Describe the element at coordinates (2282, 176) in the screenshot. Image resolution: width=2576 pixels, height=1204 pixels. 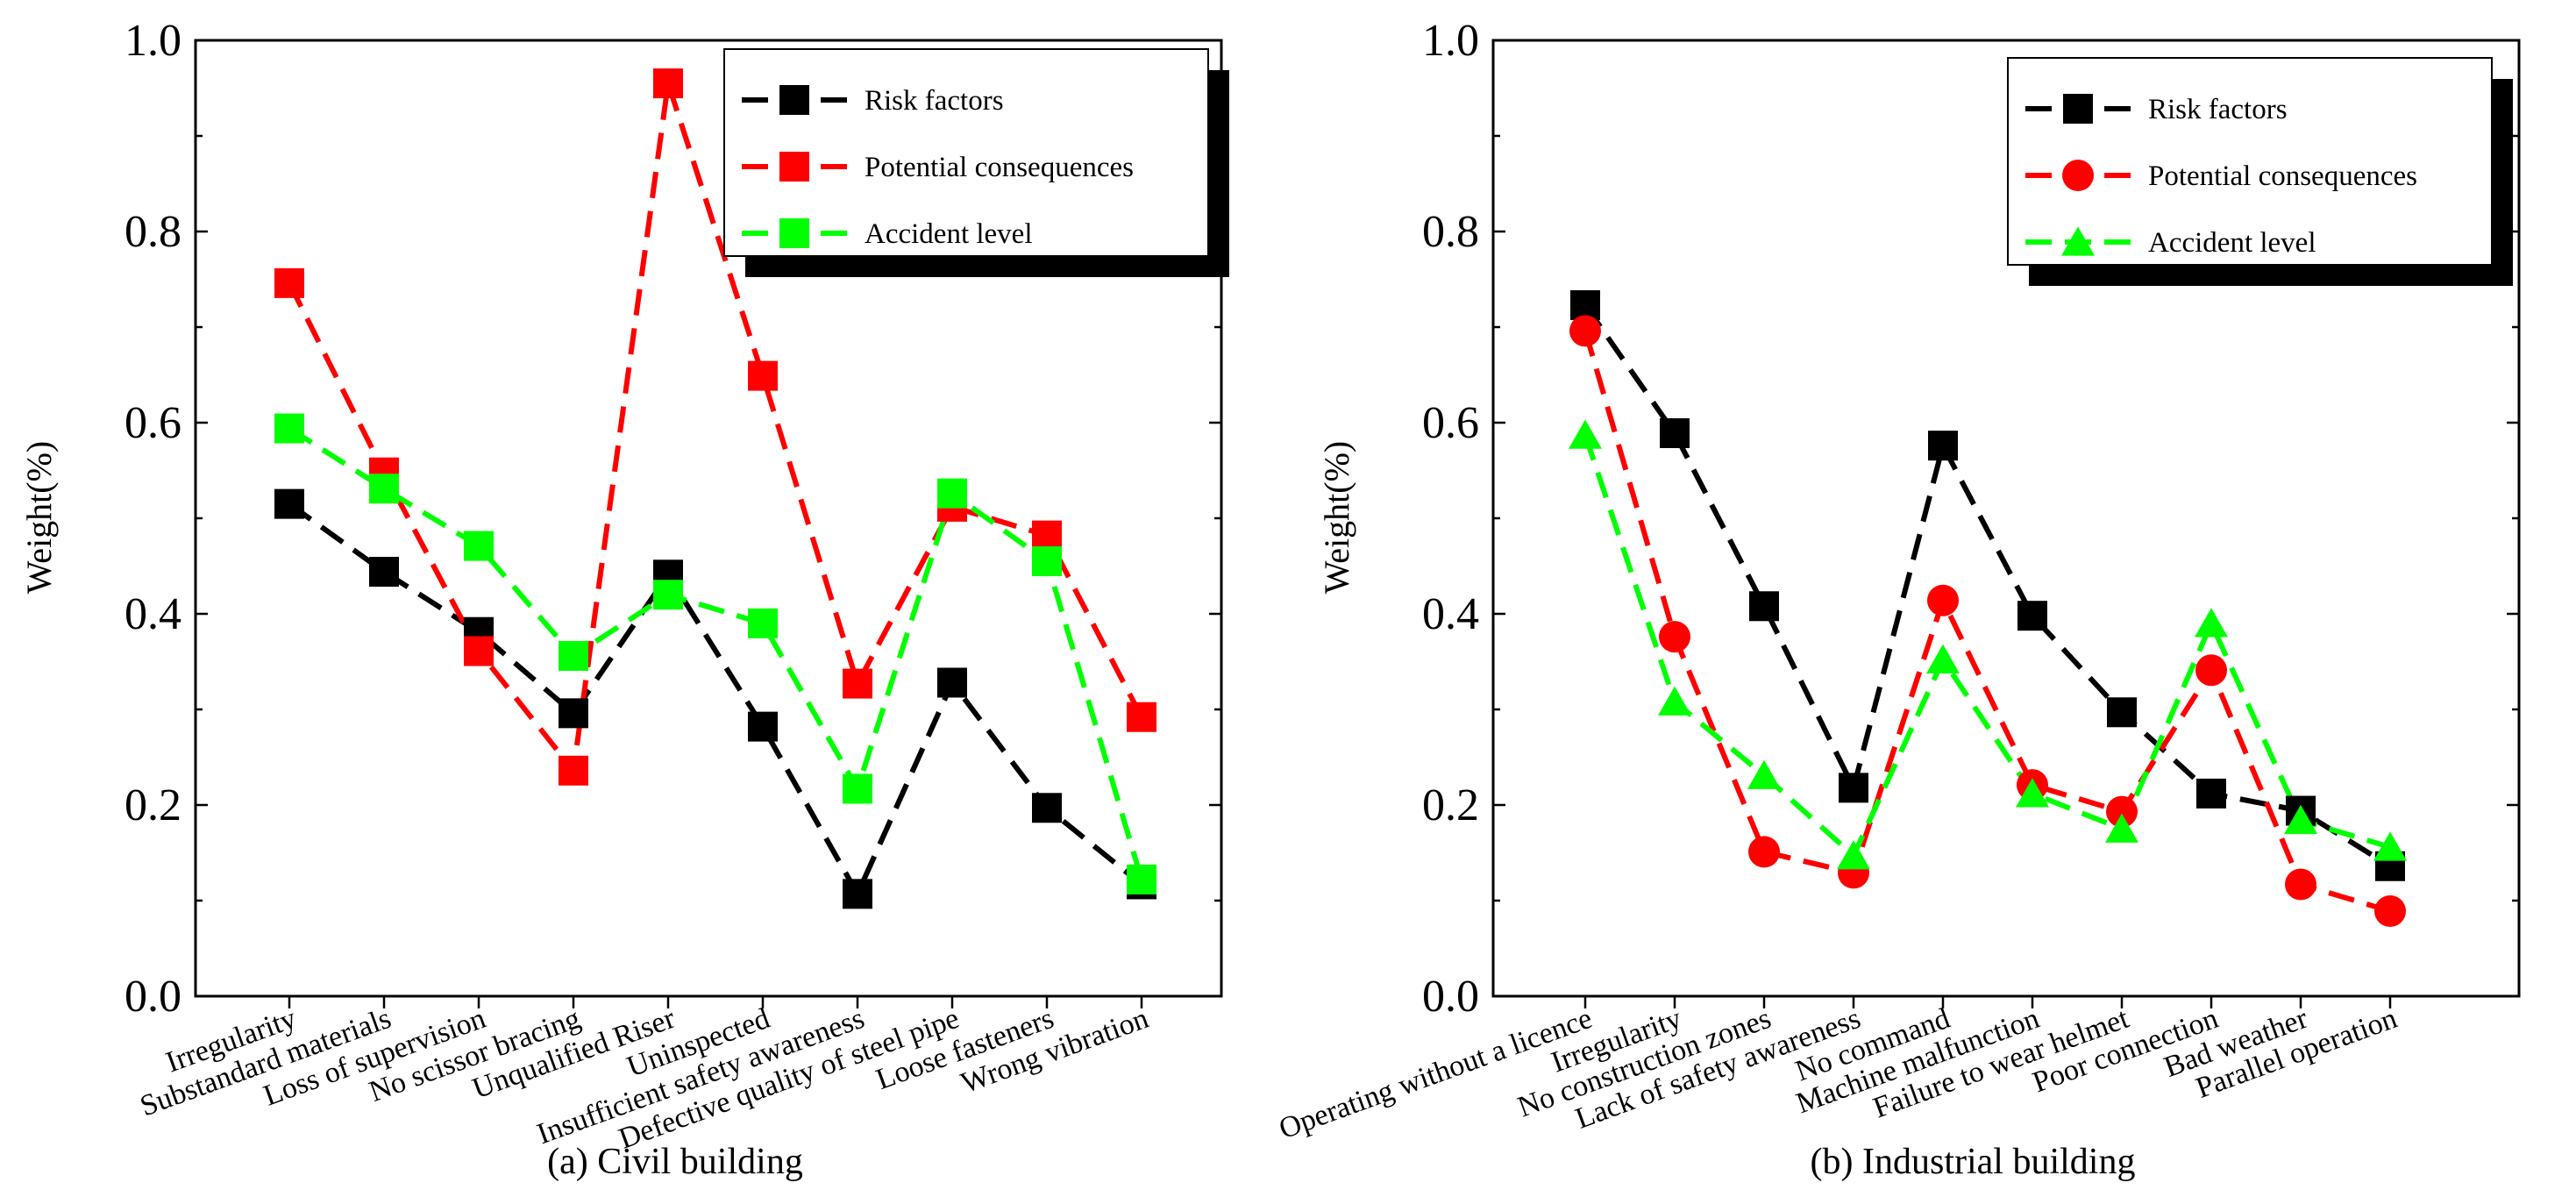
I see `chart-industrial-building-legend-label: Potential consequences` at that location.